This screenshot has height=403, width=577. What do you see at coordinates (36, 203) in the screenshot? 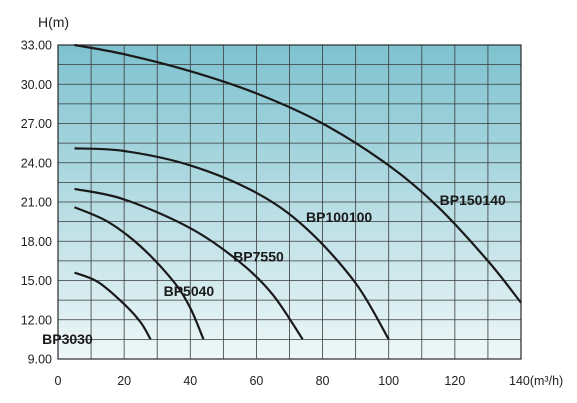
I see `y-tick-label: 21.00` at bounding box center [36, 203].